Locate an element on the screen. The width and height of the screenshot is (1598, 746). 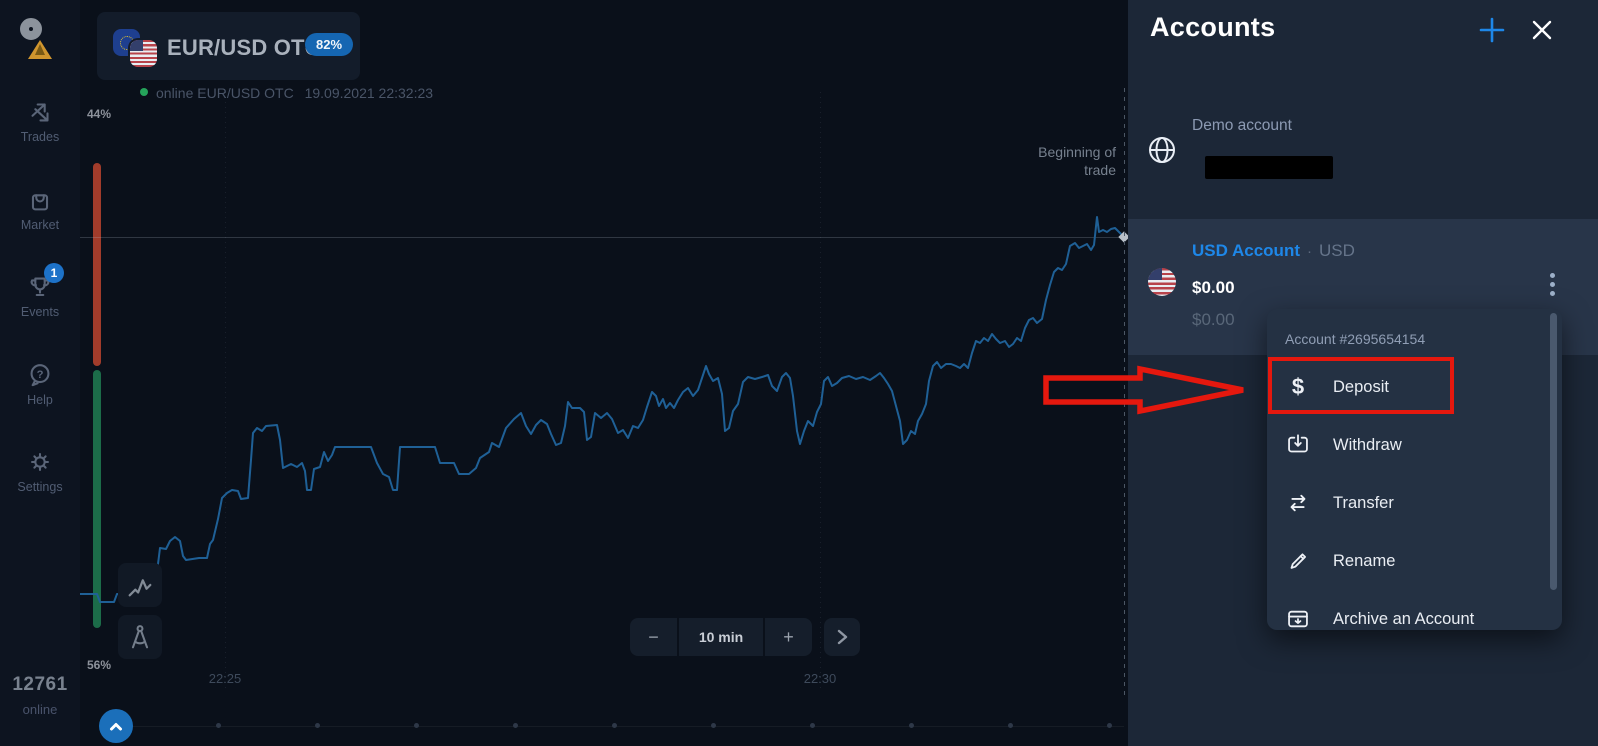
x-tick-2225: 22:25 is located at coordinates (225, 678).